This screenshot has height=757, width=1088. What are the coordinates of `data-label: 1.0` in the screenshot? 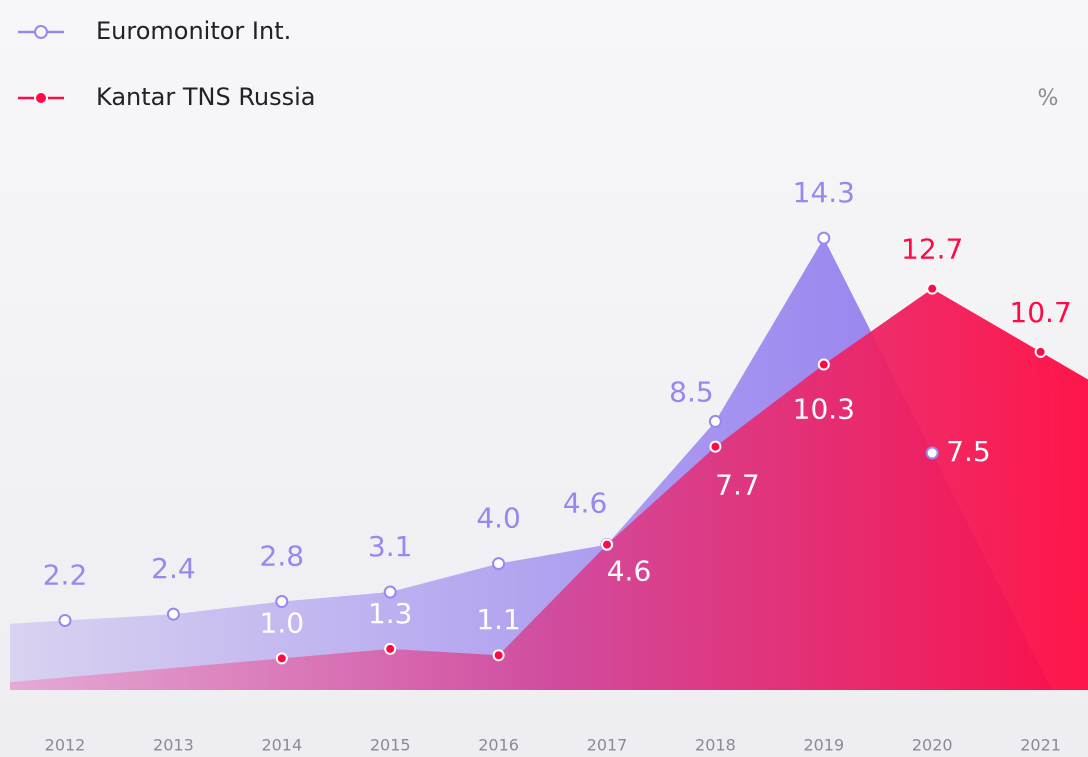 It's located at (282, 622).